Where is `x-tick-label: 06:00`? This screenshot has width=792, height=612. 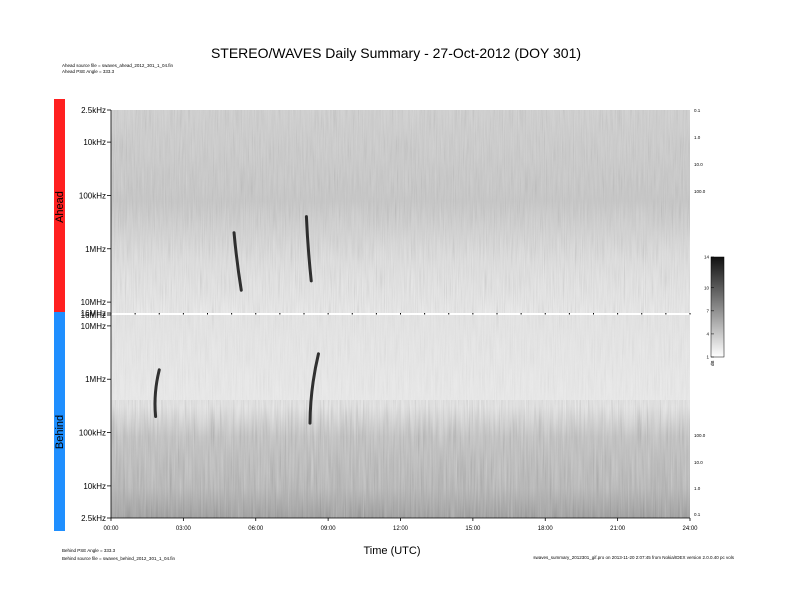 x-tick-label: 06:00 is located at coordinates (256, 529).